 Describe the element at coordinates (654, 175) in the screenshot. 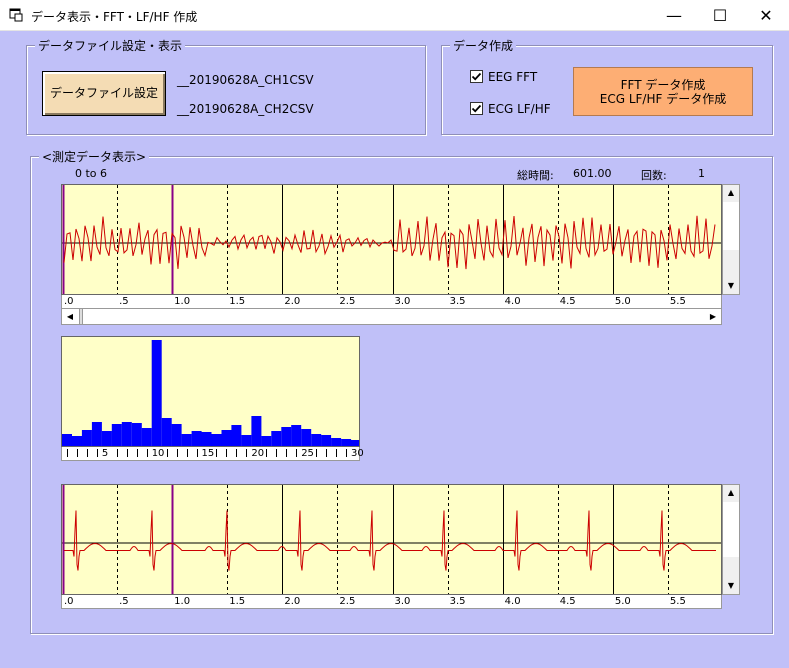

I see `count-label: 回数:` at that location.